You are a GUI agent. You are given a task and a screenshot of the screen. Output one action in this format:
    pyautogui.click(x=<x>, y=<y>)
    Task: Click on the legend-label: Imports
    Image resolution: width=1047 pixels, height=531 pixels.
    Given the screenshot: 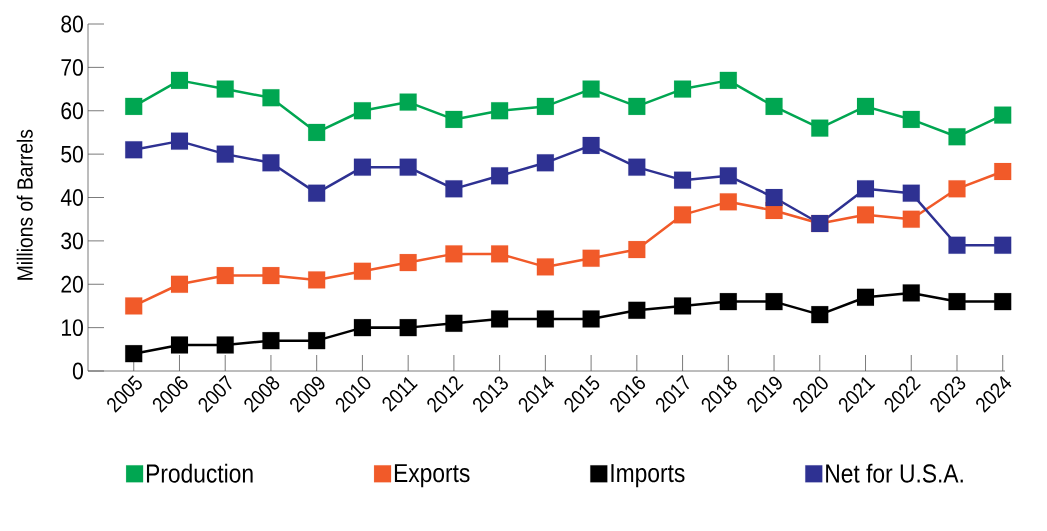 What is the action you would take?
    pyautogui.click(x=648, y=476)
    